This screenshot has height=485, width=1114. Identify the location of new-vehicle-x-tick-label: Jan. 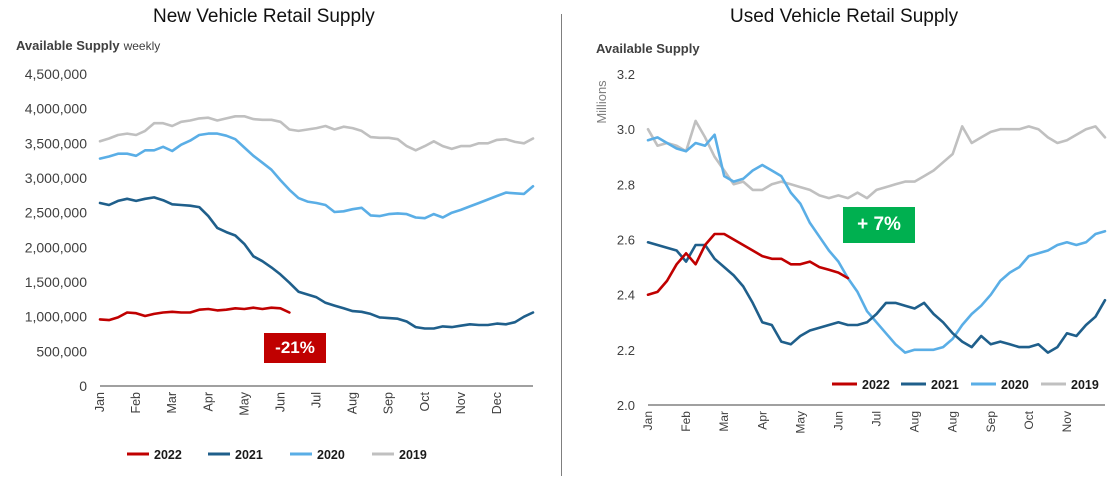
(100, 402).